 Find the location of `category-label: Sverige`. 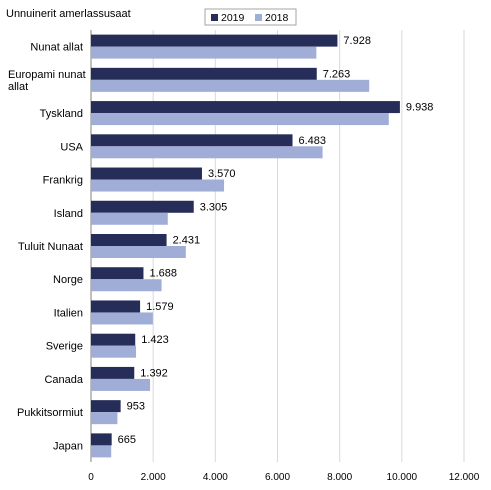

category-label: Sverige is located at coordinates (64, 347).